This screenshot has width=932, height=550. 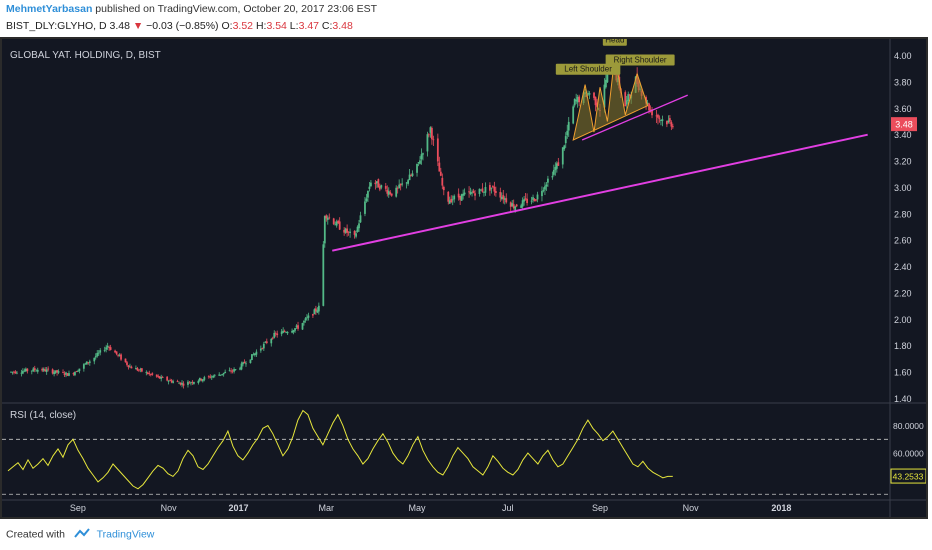 What do you see at coordinates (908, 426) in the screenshot?
I see `rsi-tick-label: 80.0000` at bounding box center [908, 426].